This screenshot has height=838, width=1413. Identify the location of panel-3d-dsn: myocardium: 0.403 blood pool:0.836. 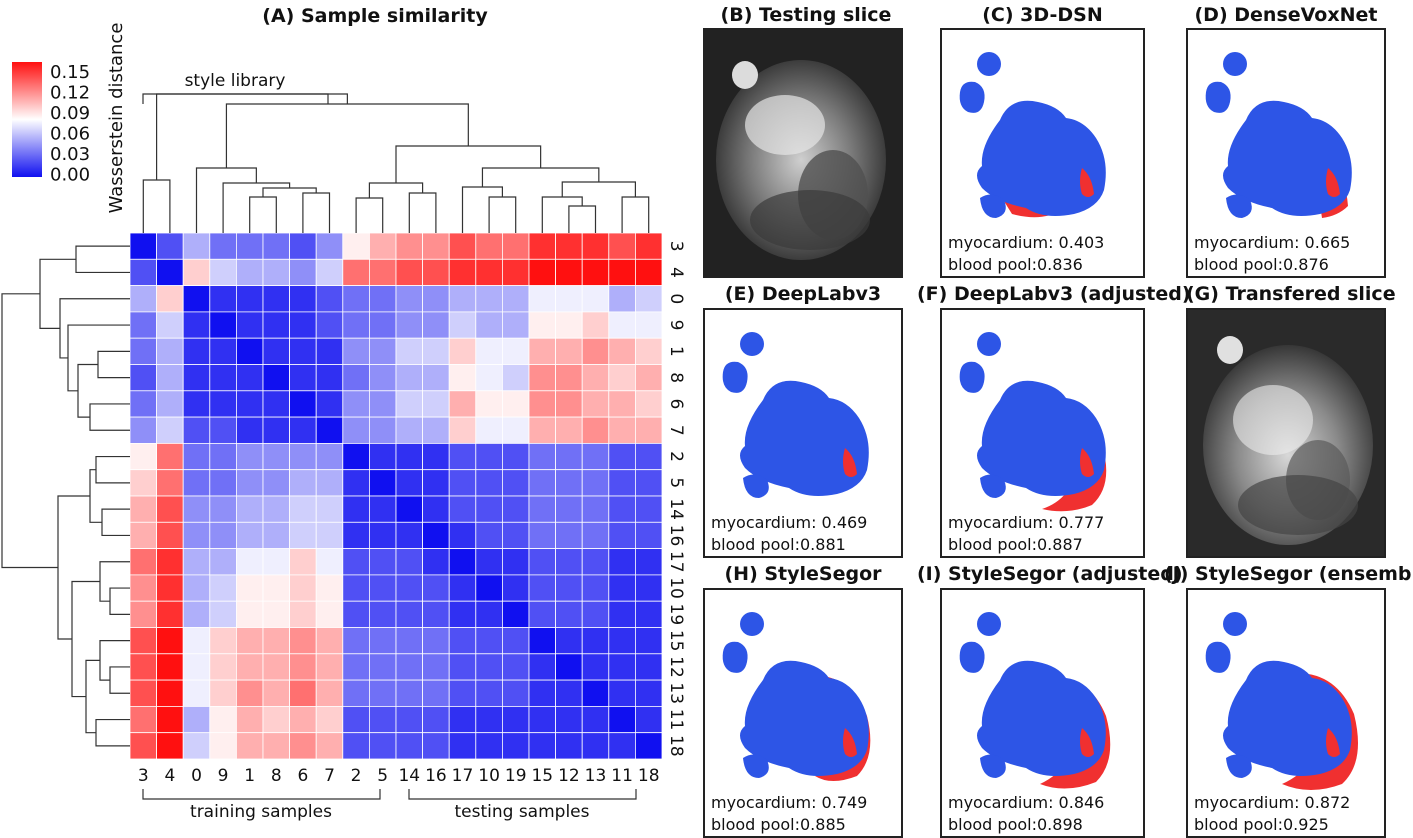
(1042, 153).